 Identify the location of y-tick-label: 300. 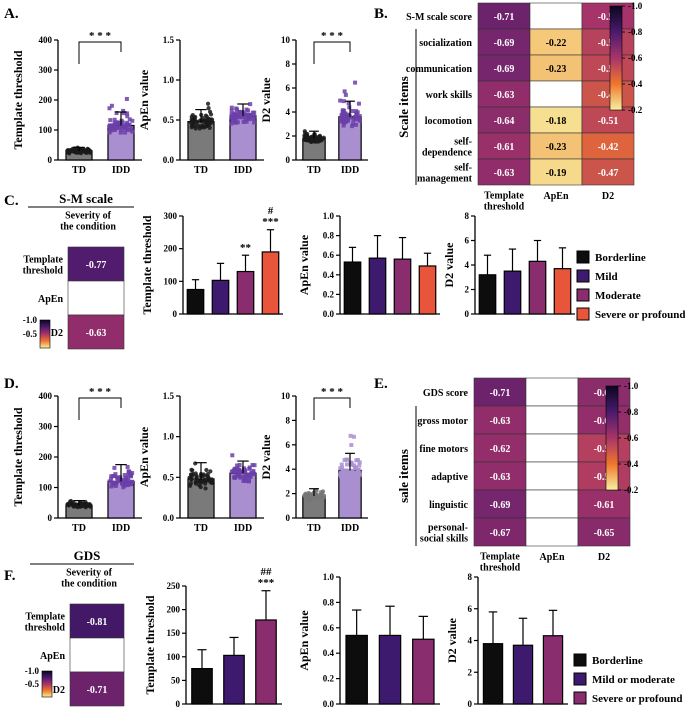
(46, 70).